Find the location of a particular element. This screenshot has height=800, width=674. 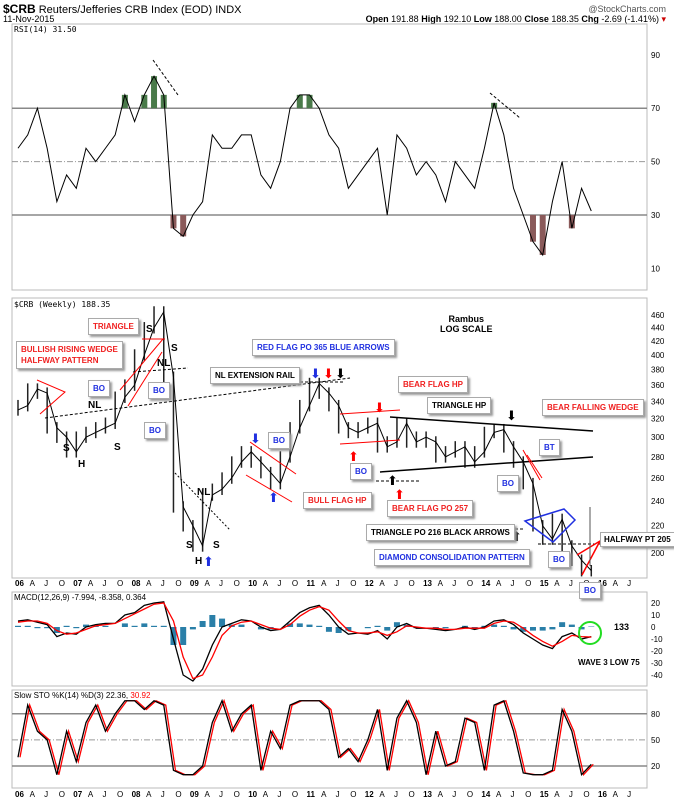

y-tick-label: 460 is located at coordinates (658, 315).